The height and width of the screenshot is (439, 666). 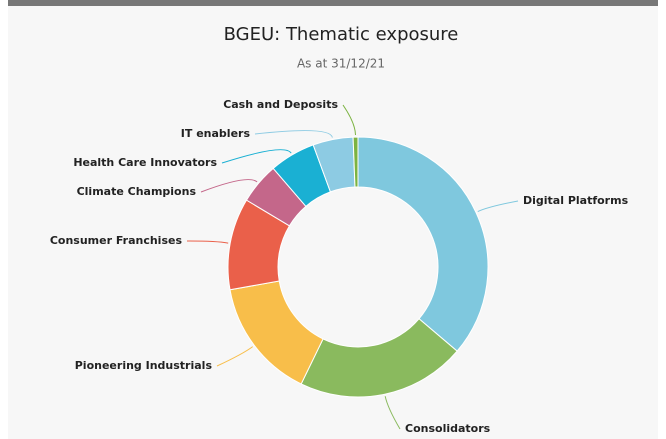 I want to click on slice-label: Consolidators, so click(x=448, y=428).